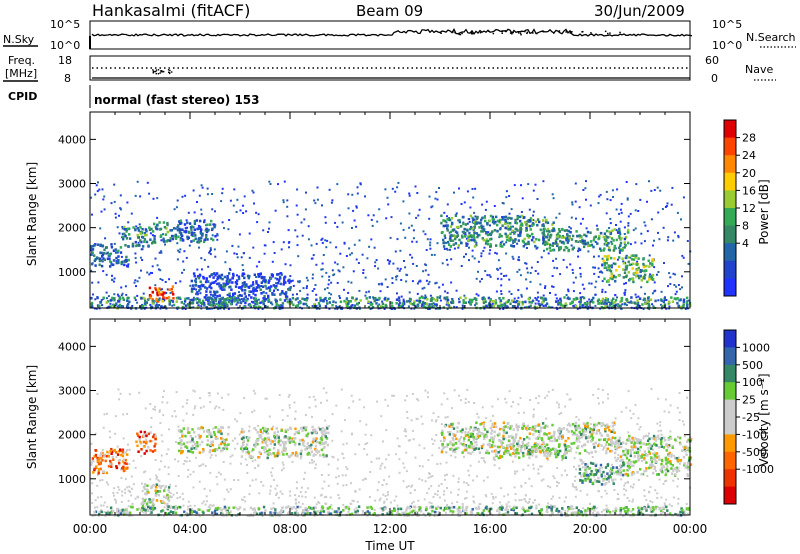 Image resolution: width=800 pixels, height=554 pixels. What do you see at coordinates (170, 70) in the screenshot?
I see `freq-dot` at bounding box center [170, 70].